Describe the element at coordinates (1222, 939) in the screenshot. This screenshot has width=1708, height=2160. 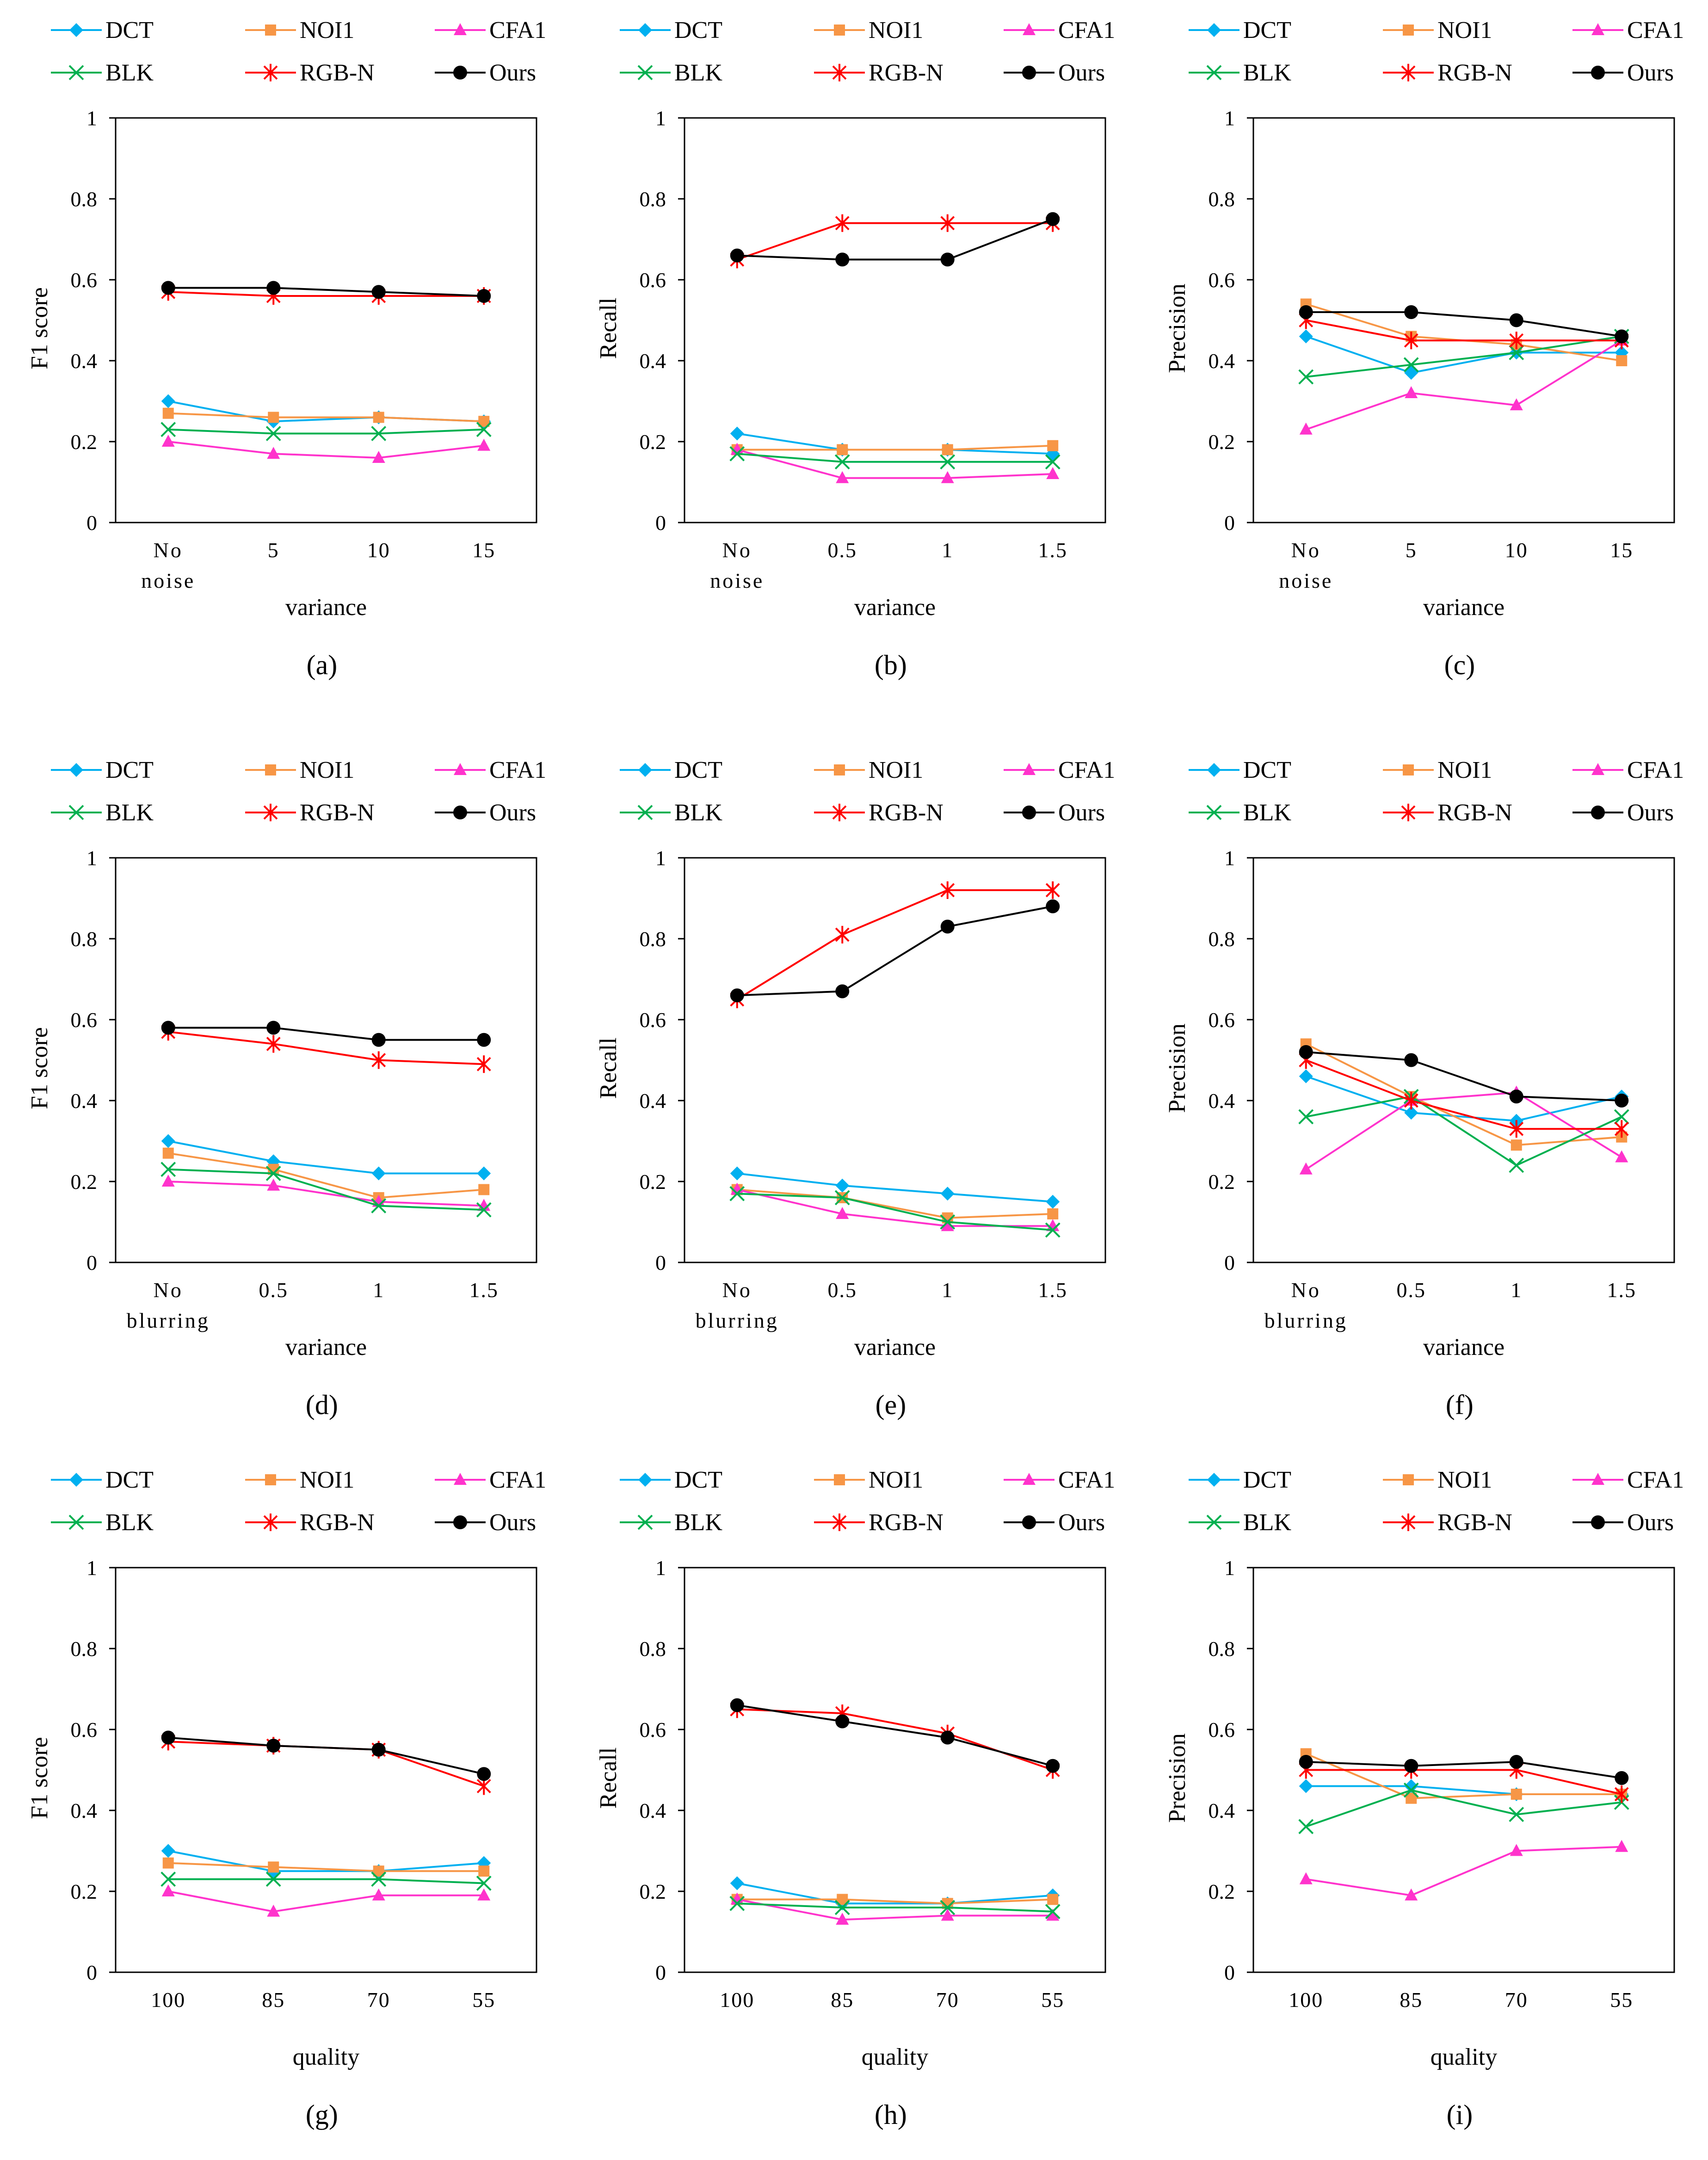
I see `y-tick-label: 0.8` at that location.